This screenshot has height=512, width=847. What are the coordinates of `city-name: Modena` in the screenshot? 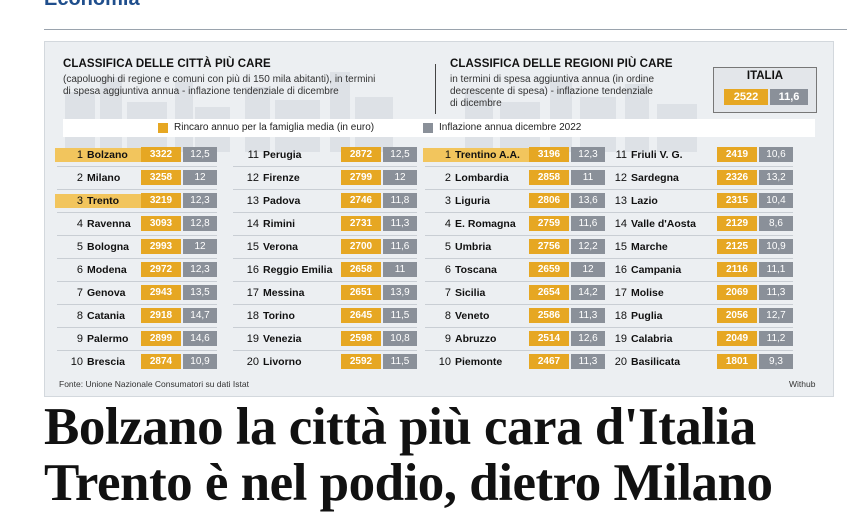 It's located at (107, 270).